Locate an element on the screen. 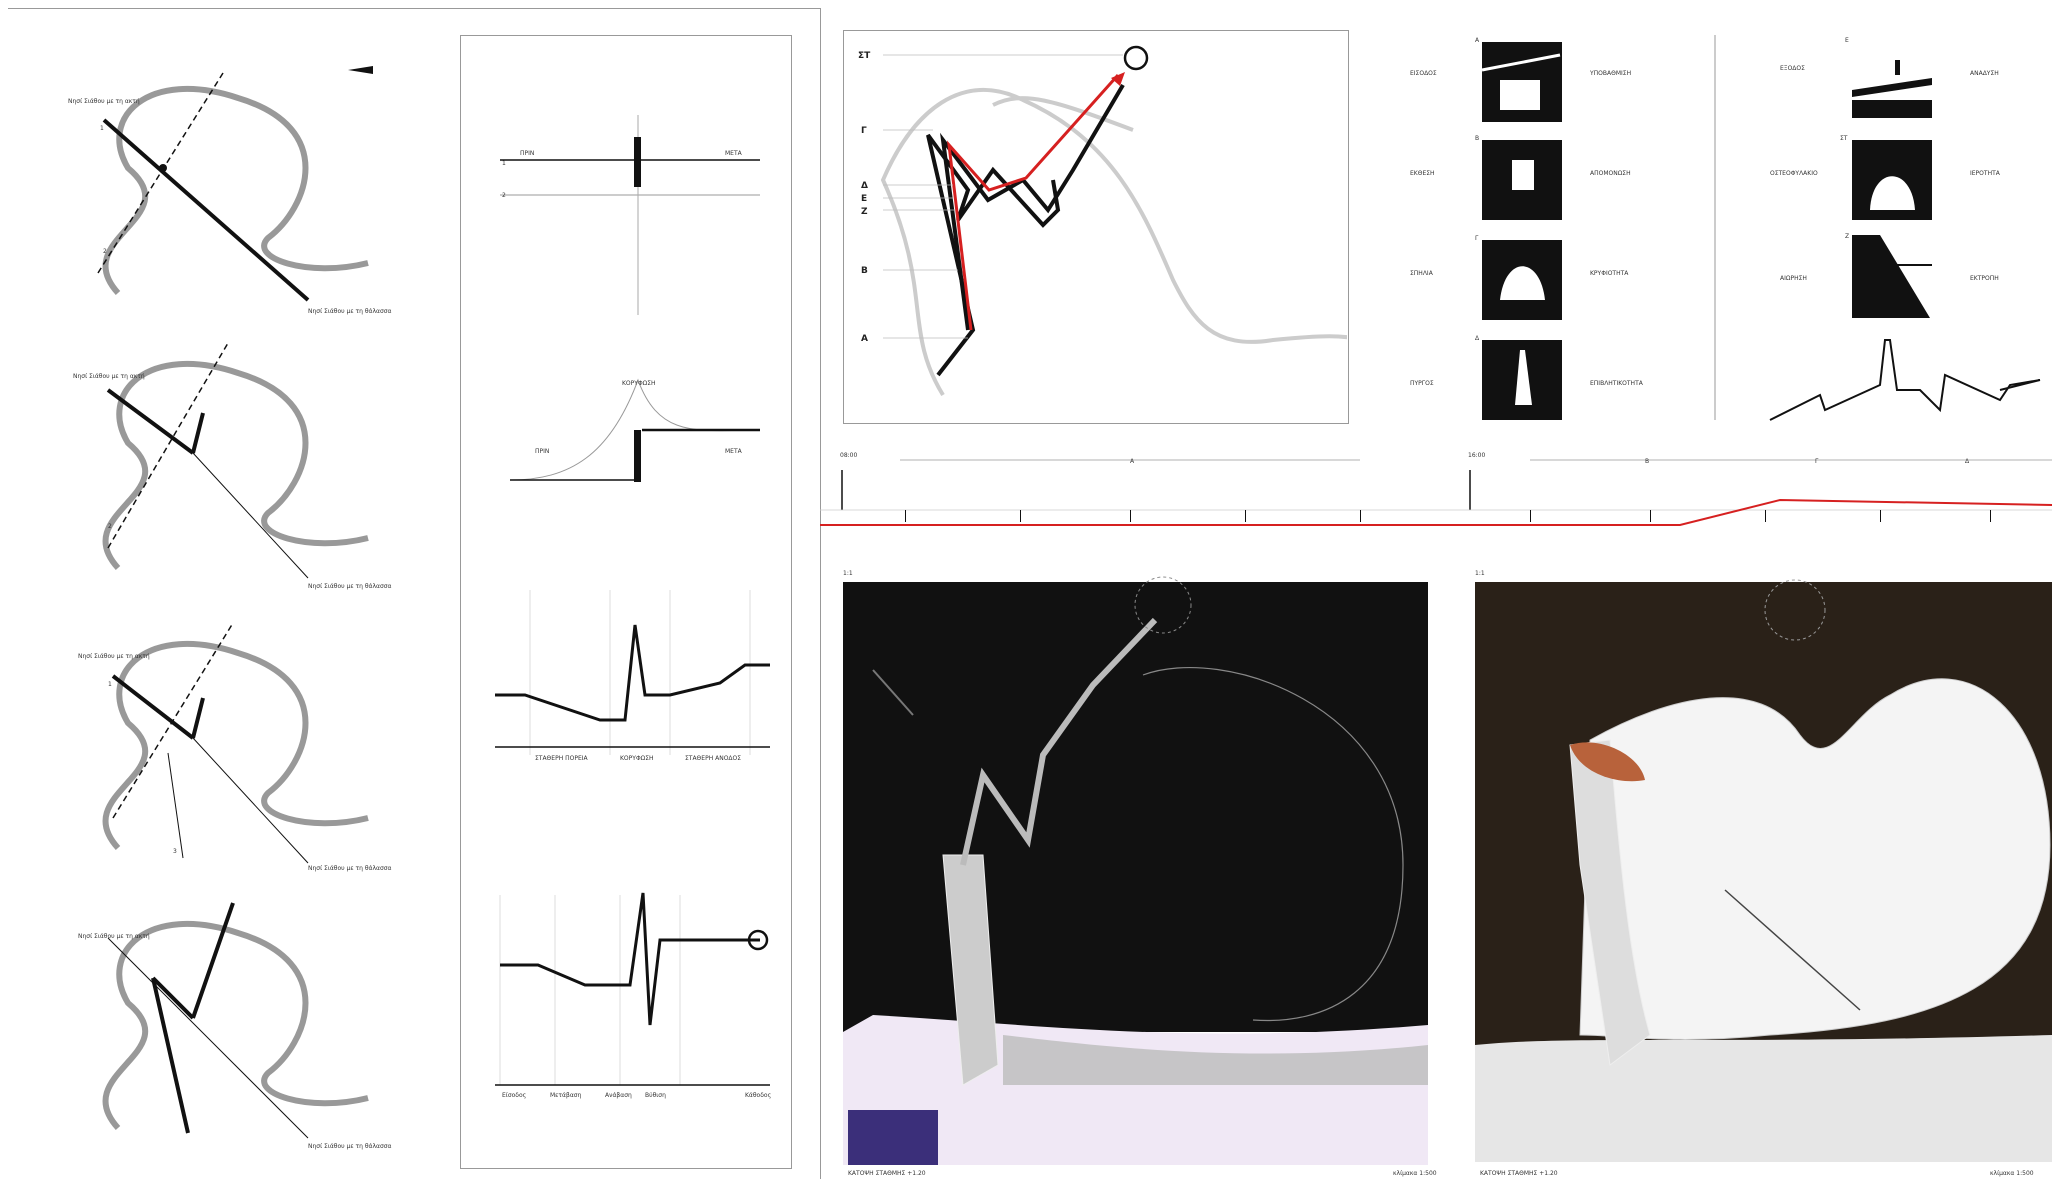  svg-text: ΙΕΡΟΤΗΤΑ is located at coordinates (1985, 173).